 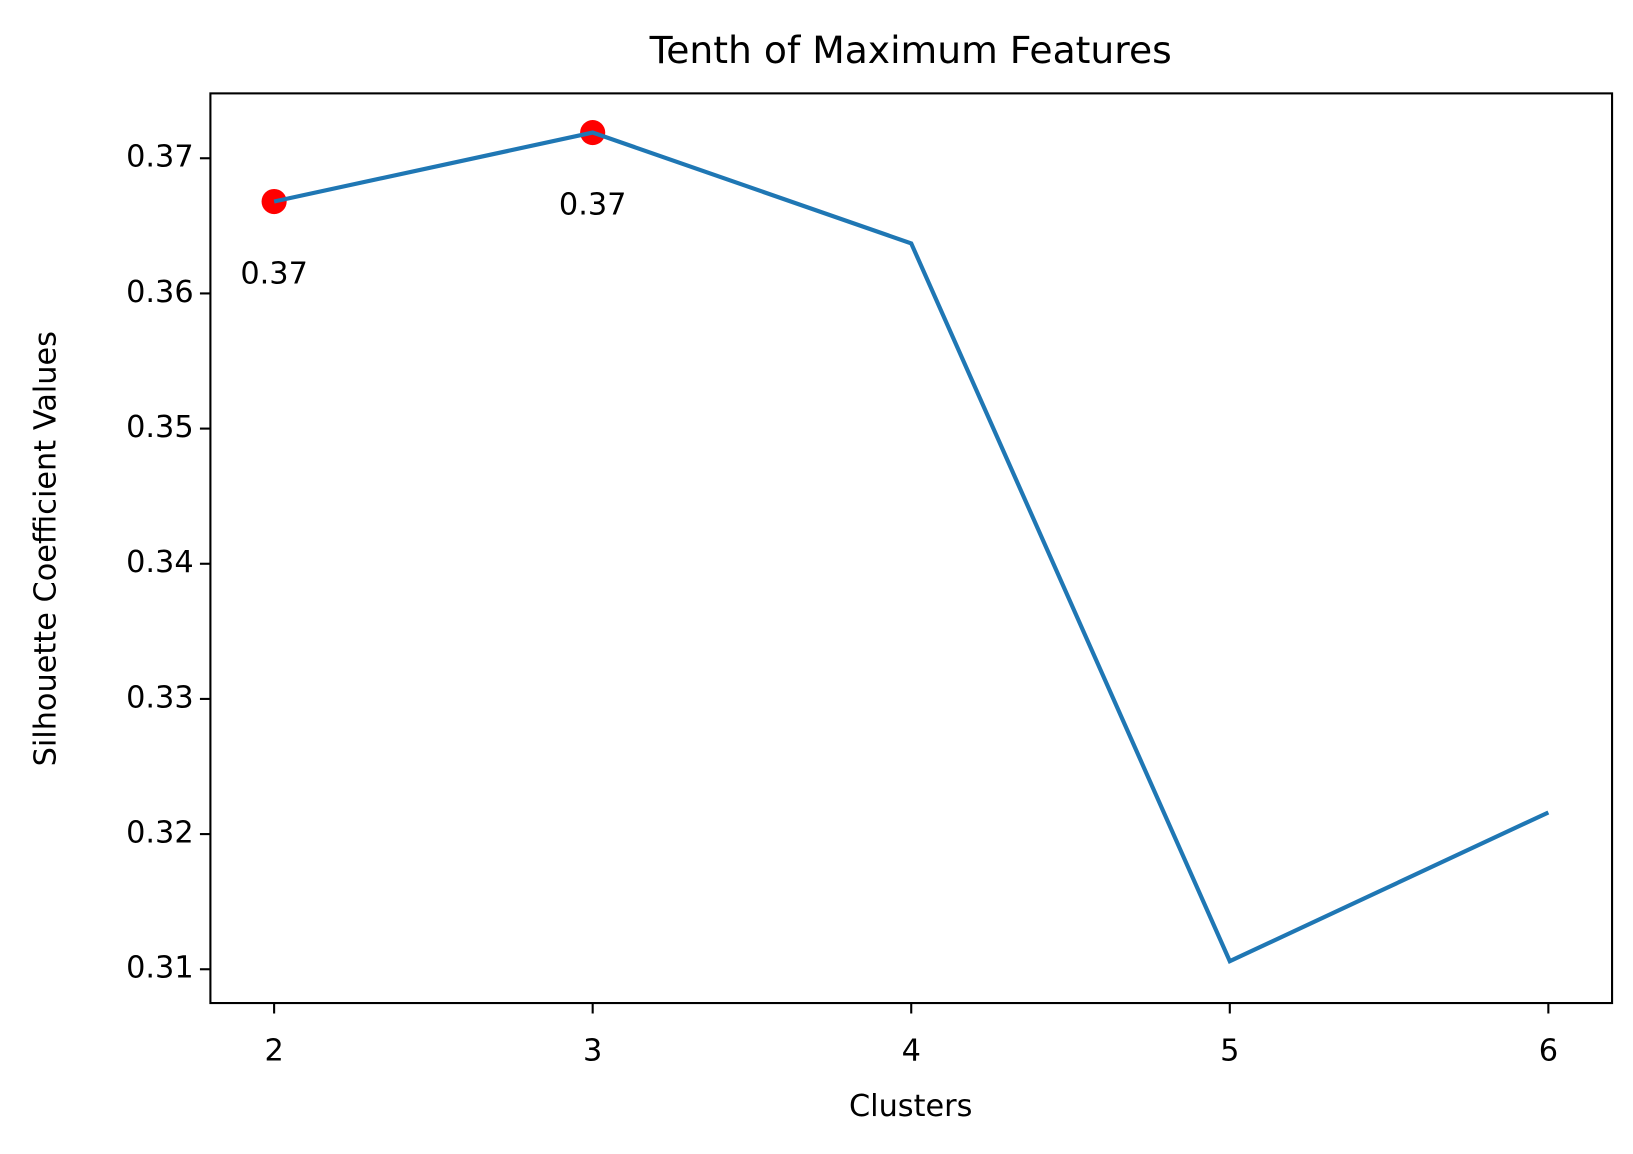 I want to click on y-tick-label: 0.32, so click(x=160, y=833).